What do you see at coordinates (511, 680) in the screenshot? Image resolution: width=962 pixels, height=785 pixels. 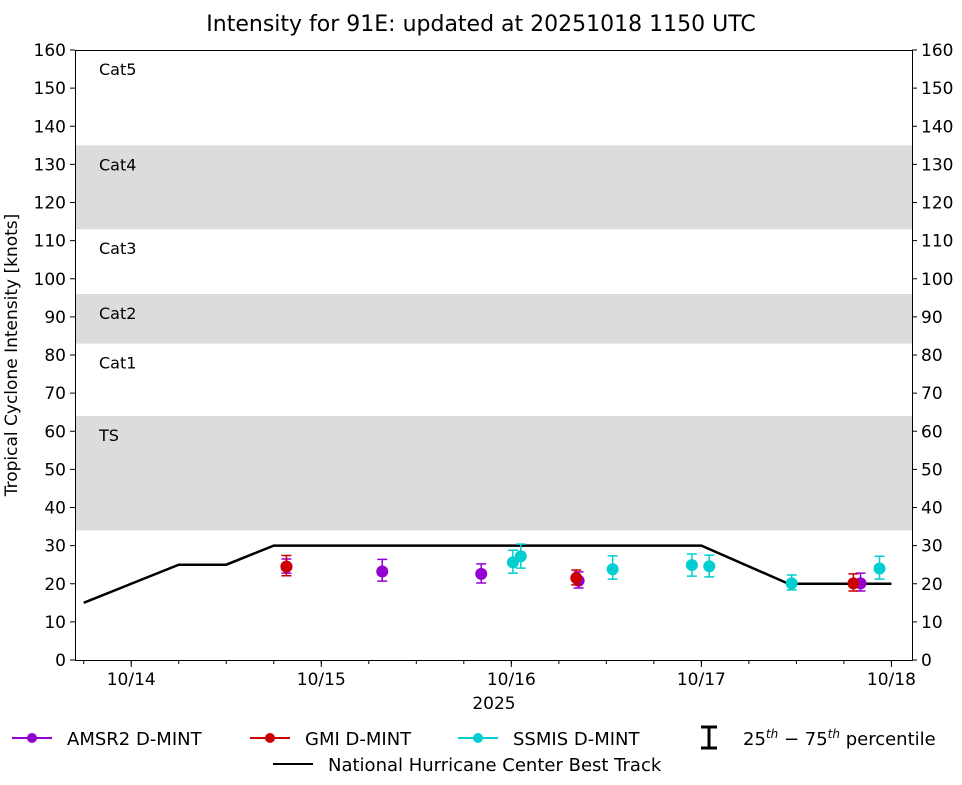 I see `x-tick-label: 10/16` at bounding box center [511, 680].